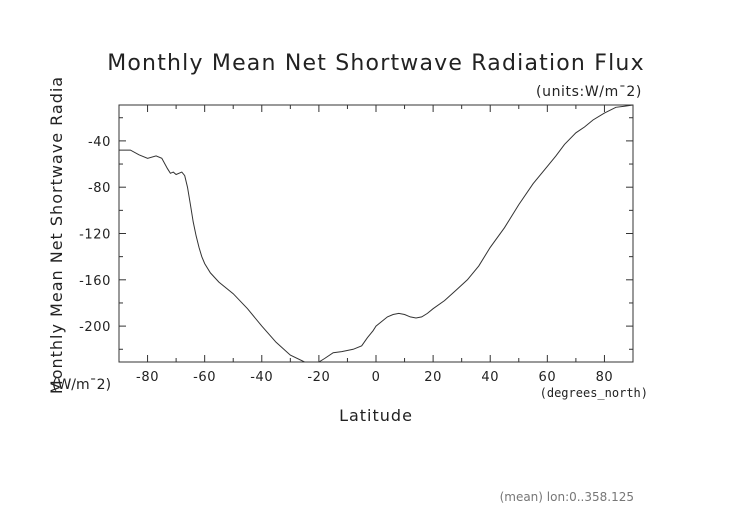  I want to click on y-axis-units: (W/m¯2), so click(81, 385).